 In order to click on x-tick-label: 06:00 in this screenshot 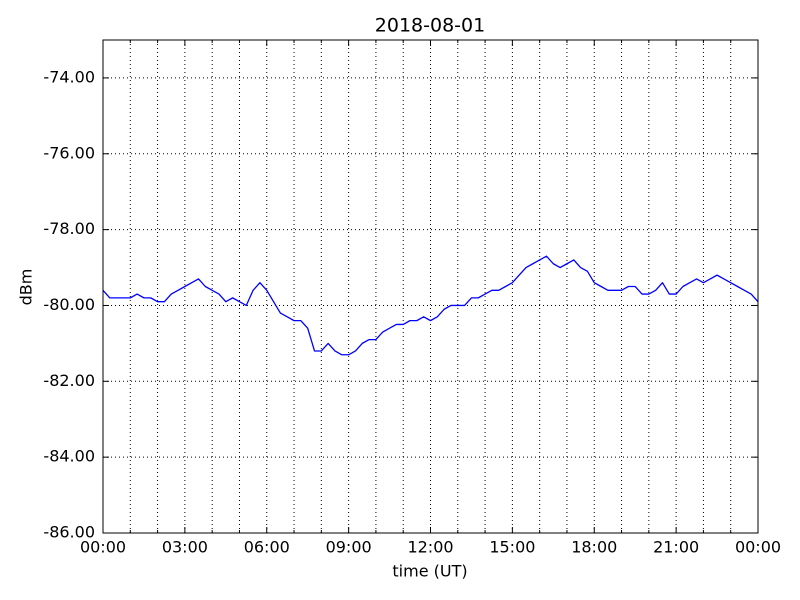, I will do `click(267, 547)`.